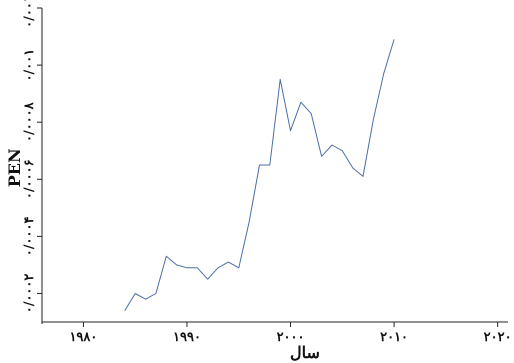 The width and height of the screenshot is (514, 363). I want to click on y-tick-label: ۰/۰۰۱۲, so click(29, 14).